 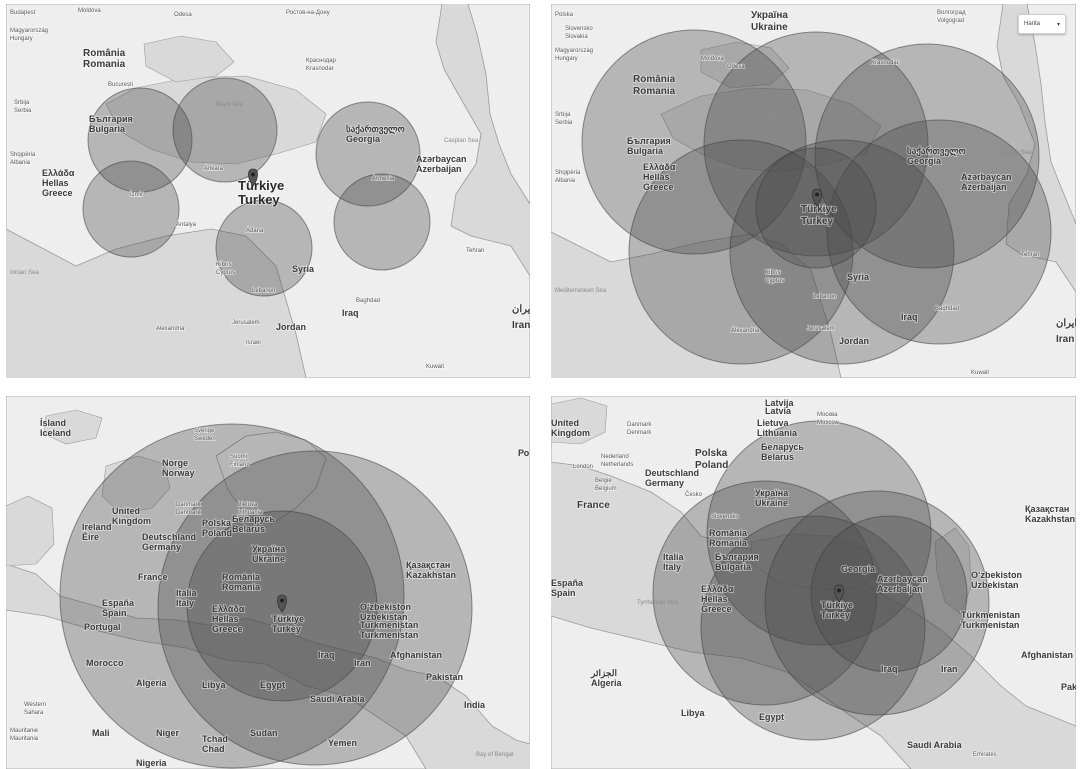 I want to click on map-label: ایران, so click(x=1066, y=323).